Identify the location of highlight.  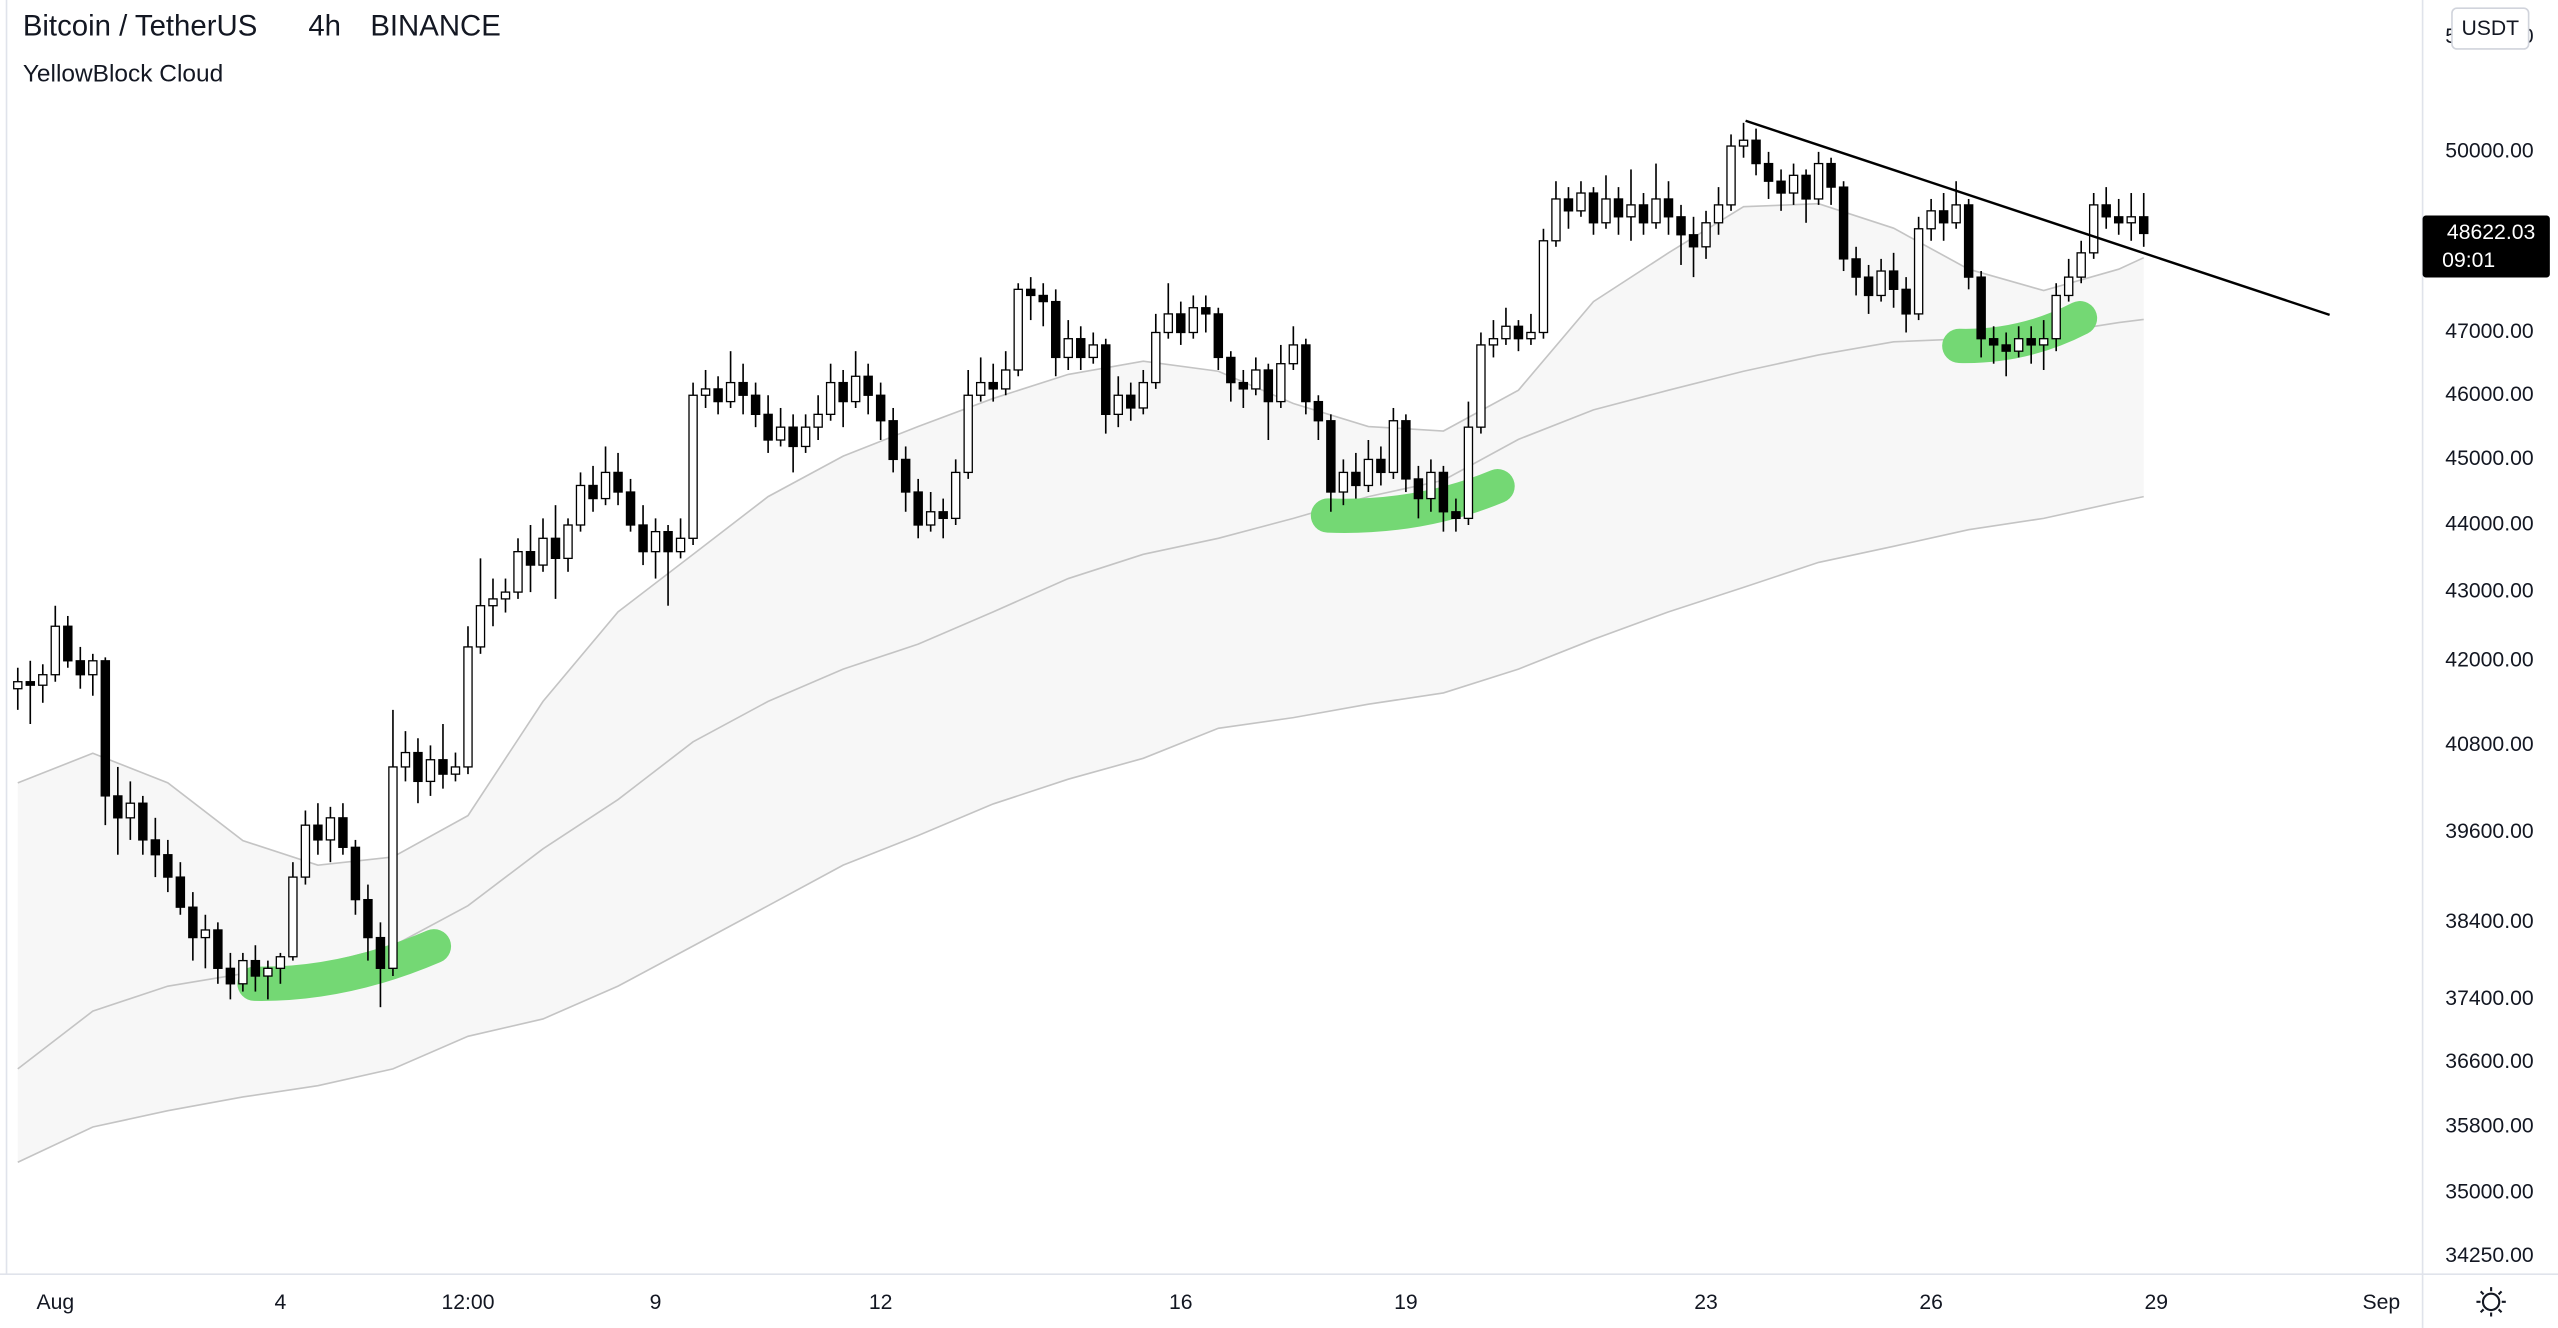
(1412, 501).